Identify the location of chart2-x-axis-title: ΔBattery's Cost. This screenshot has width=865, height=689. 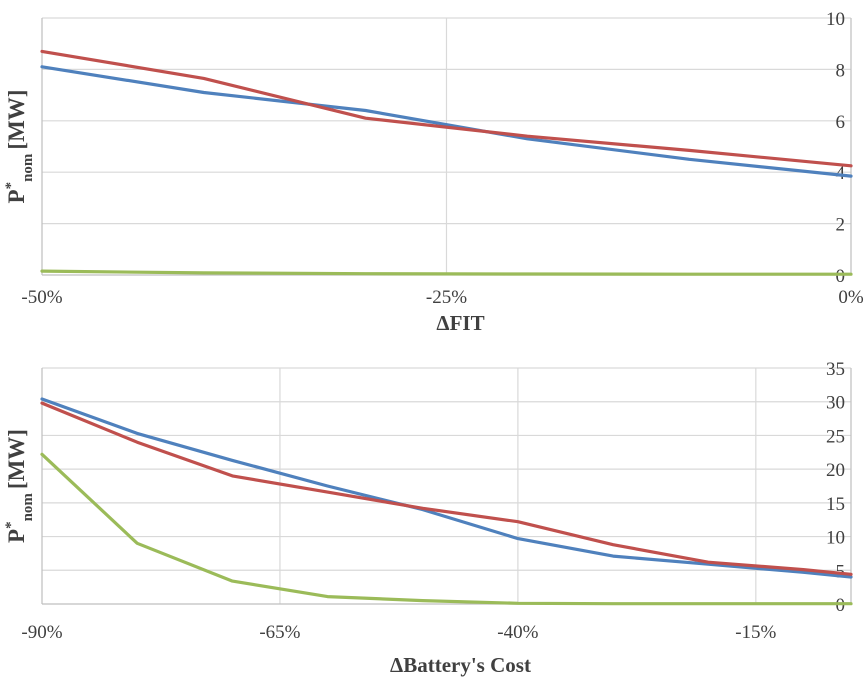
(460, 665).